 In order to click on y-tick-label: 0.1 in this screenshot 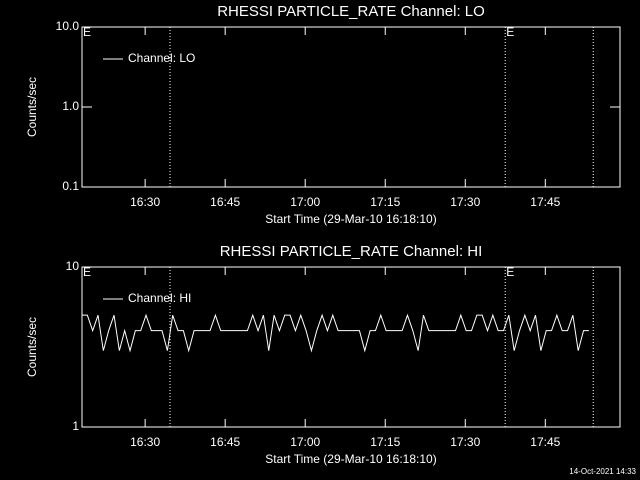, I will do `click(70, 186)`.